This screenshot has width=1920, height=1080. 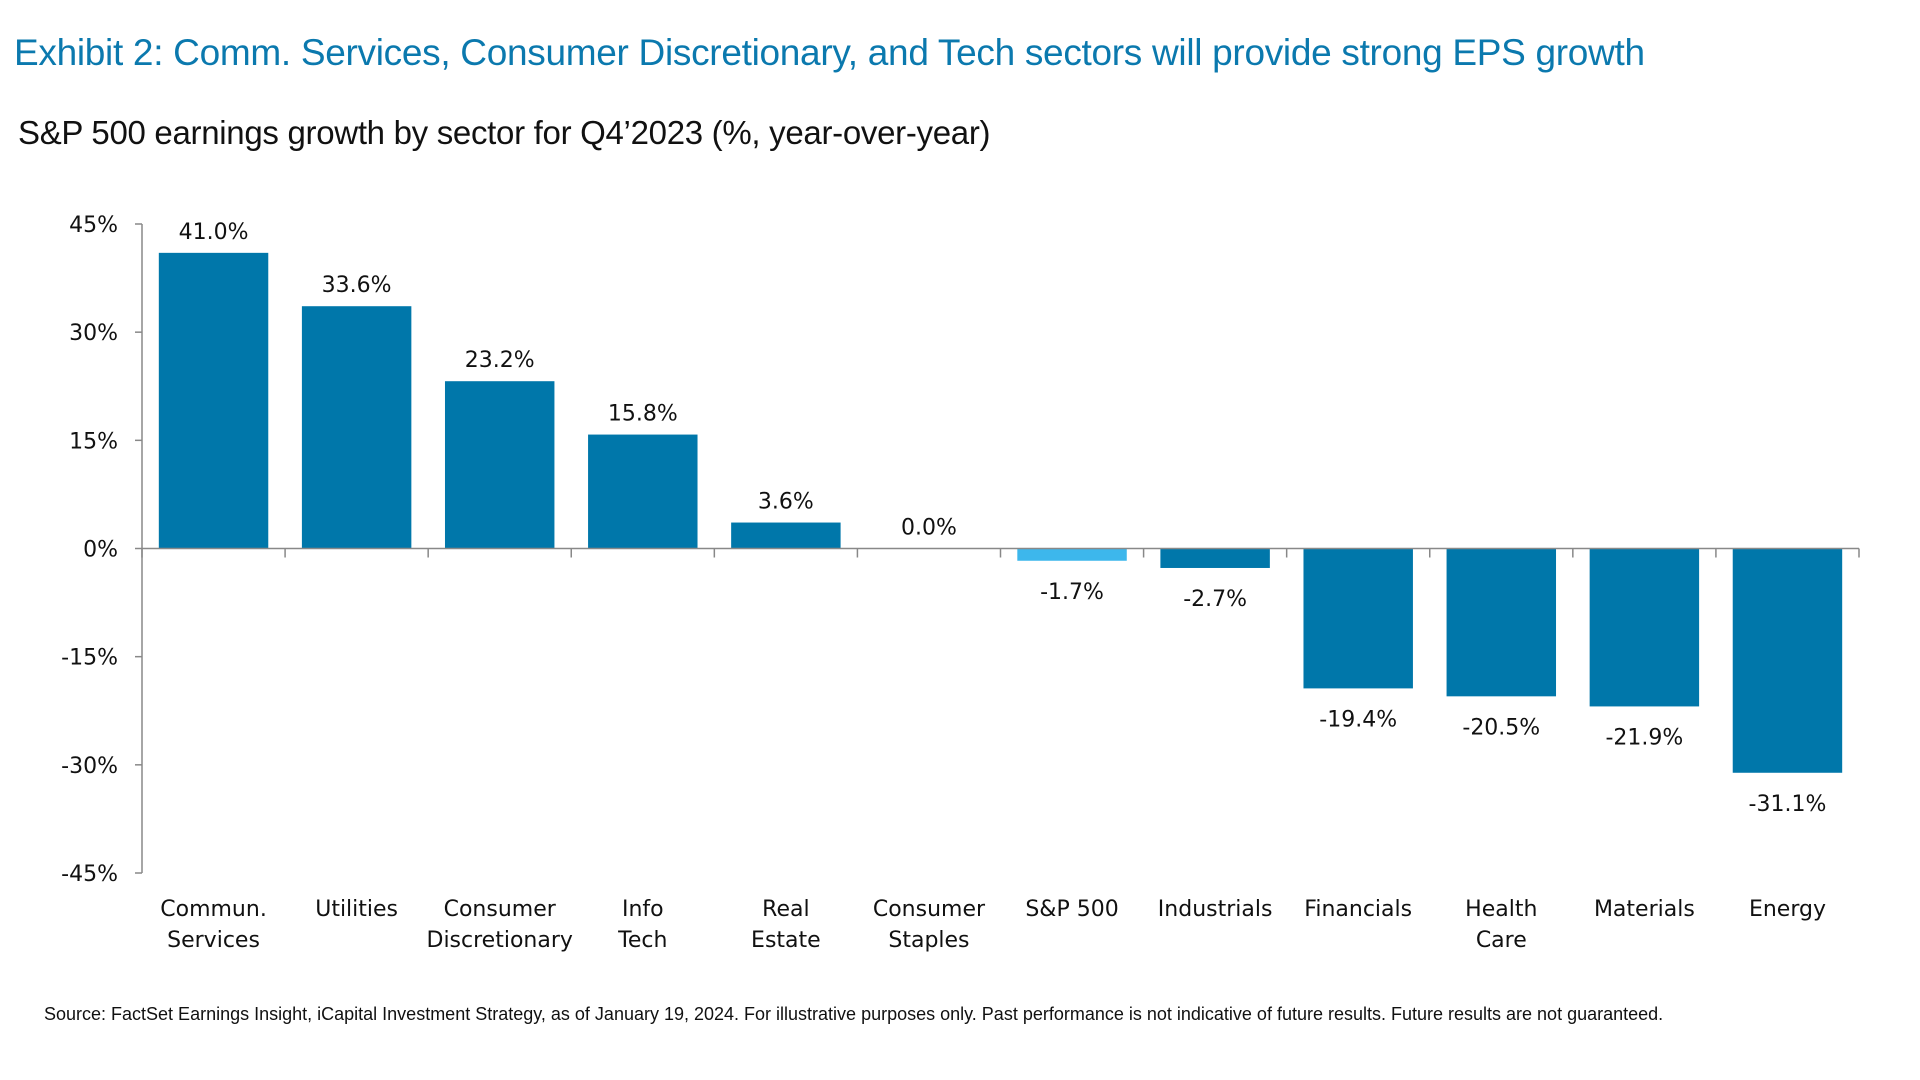 What do you see at coordinates (1501, 622) in the screenshot?
I see `bar-health-care` at bounding box center [1501, 622].